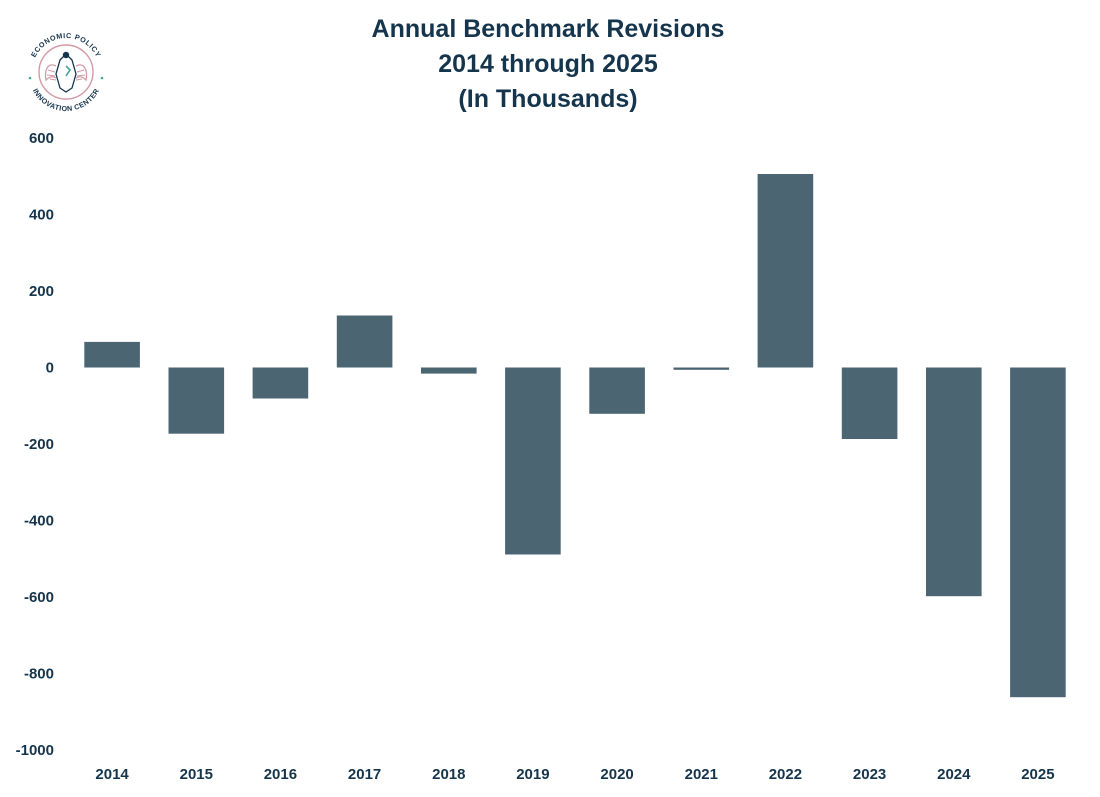 This screenshot has height=797, width=1100. Describe the element at coordinates (112, 354) in the screenshot. I see `bar-2014` at that location.